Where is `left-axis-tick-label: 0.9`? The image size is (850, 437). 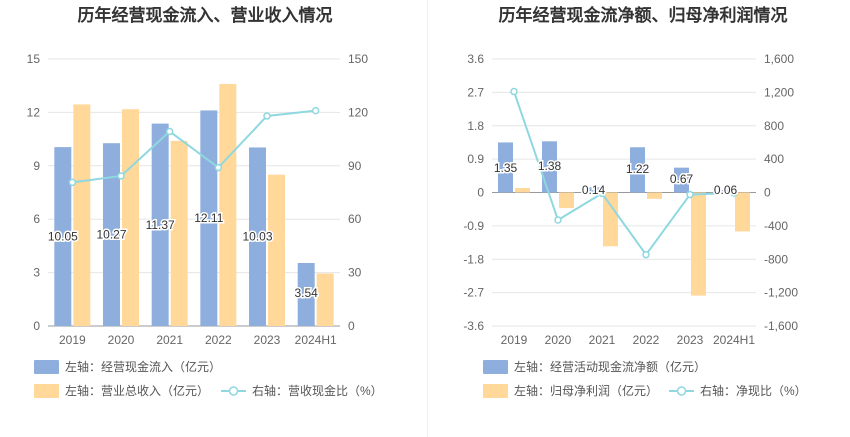 left-axis-tick-label: 0.9 is located at coordinates (475, 159).